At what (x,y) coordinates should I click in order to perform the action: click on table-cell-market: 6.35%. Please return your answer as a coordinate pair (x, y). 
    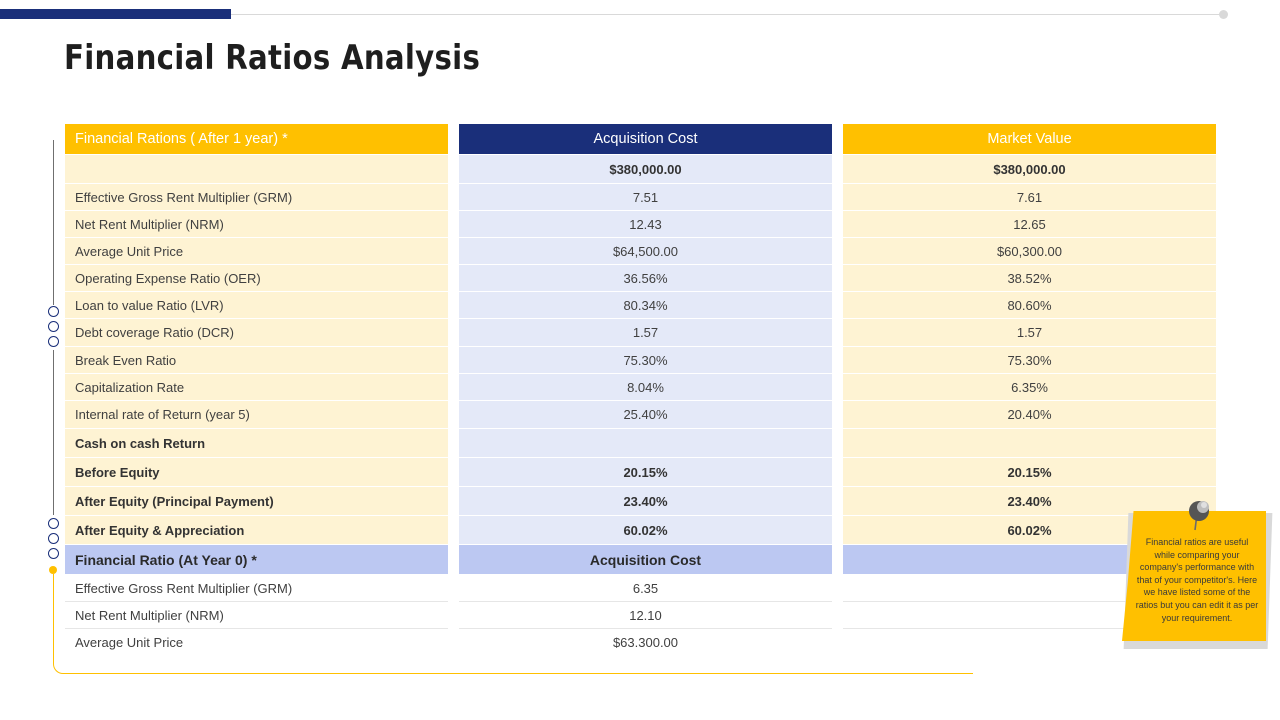
    Looking at the image, I should click on (1029, 387).